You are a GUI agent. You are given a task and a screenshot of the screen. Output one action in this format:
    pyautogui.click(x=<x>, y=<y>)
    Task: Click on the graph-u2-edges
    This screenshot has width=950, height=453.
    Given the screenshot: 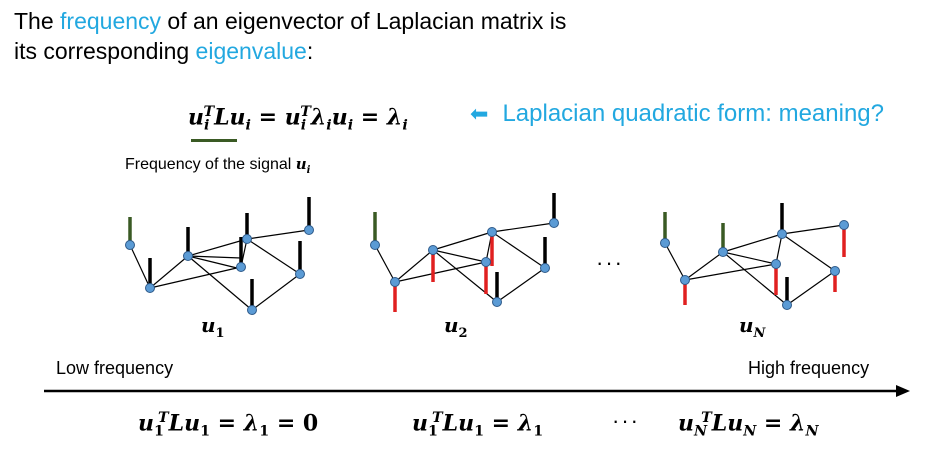 What is the action you would take?
    pyautogui.click(x=464, y=262)
    